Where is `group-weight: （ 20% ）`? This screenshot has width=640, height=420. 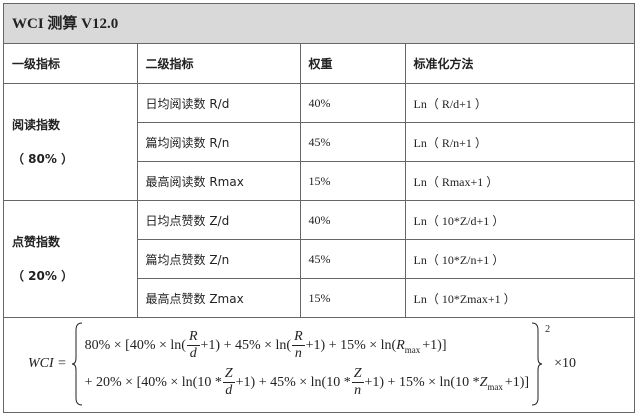 group-weight: （ 20% ） is located at coordinates (43, 276).